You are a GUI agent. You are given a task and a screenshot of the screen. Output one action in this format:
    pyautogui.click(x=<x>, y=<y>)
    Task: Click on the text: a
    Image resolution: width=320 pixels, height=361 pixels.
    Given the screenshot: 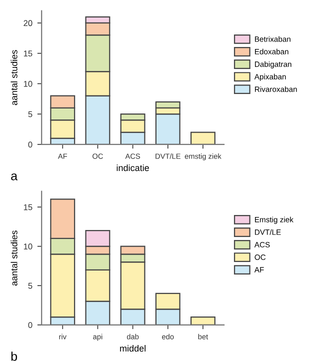 What is the action you would take?
    pyautogui.click(x=14, y=176)
    